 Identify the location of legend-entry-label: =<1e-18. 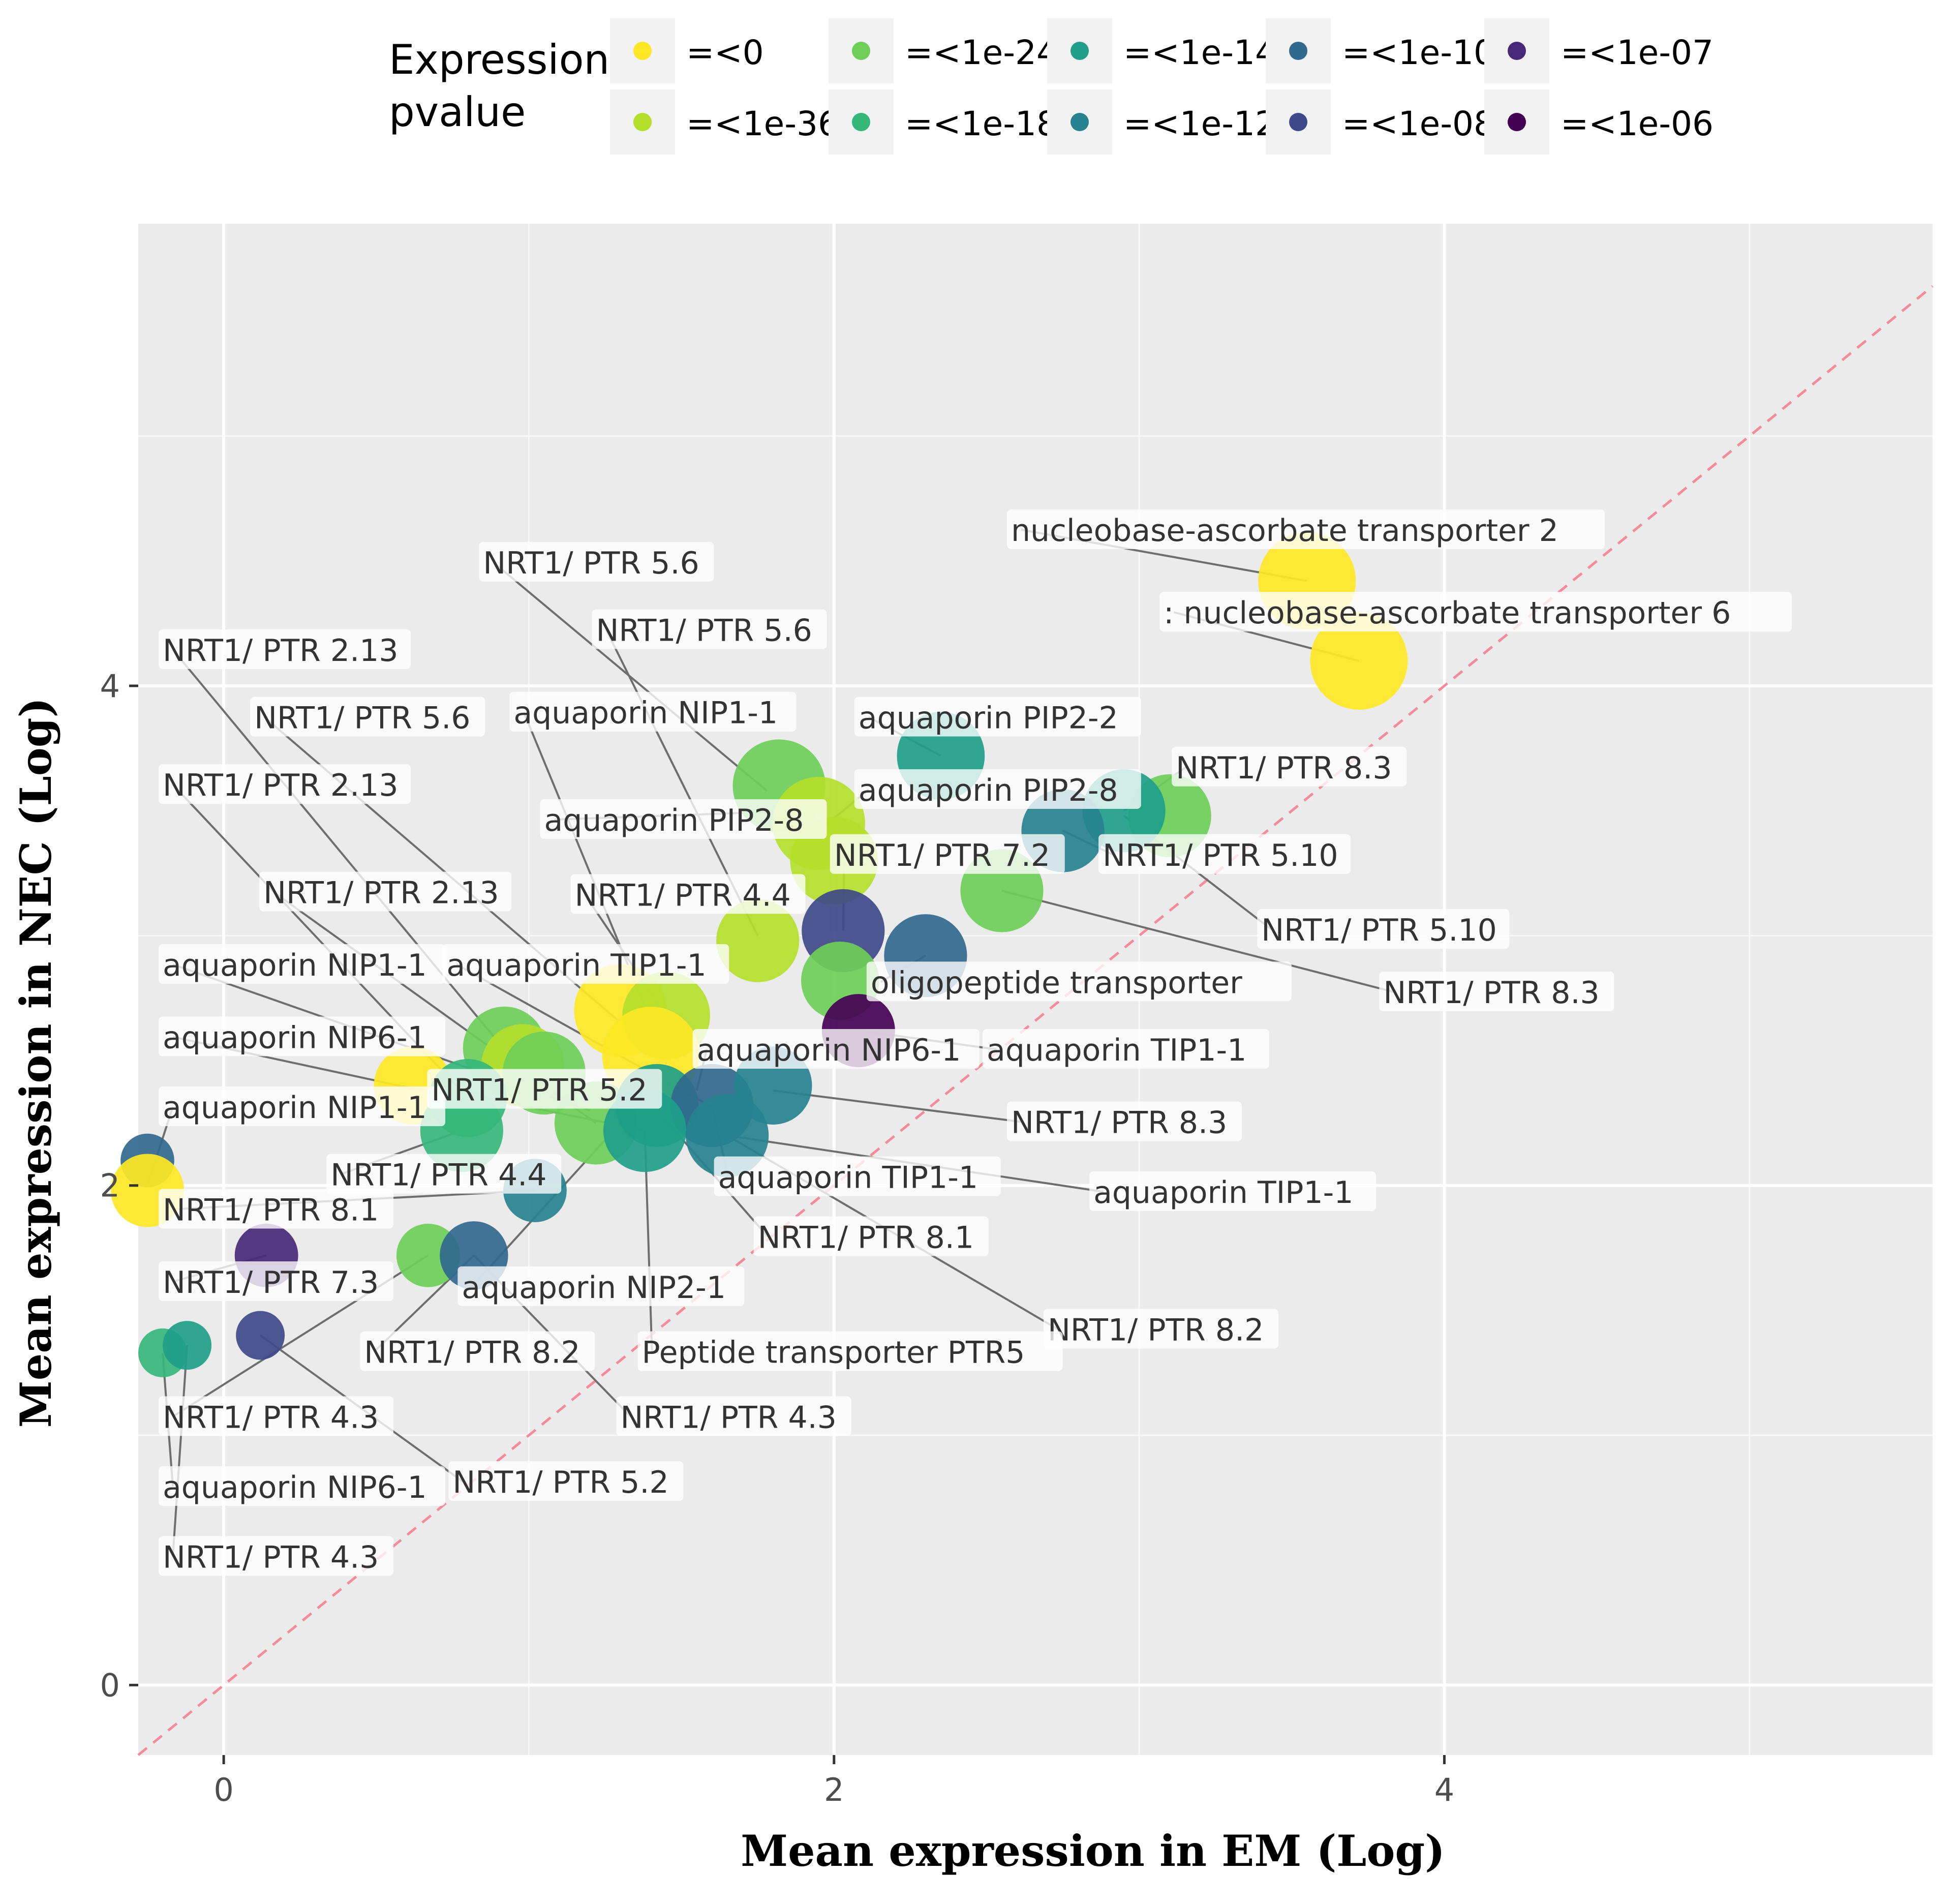
(981, 123).